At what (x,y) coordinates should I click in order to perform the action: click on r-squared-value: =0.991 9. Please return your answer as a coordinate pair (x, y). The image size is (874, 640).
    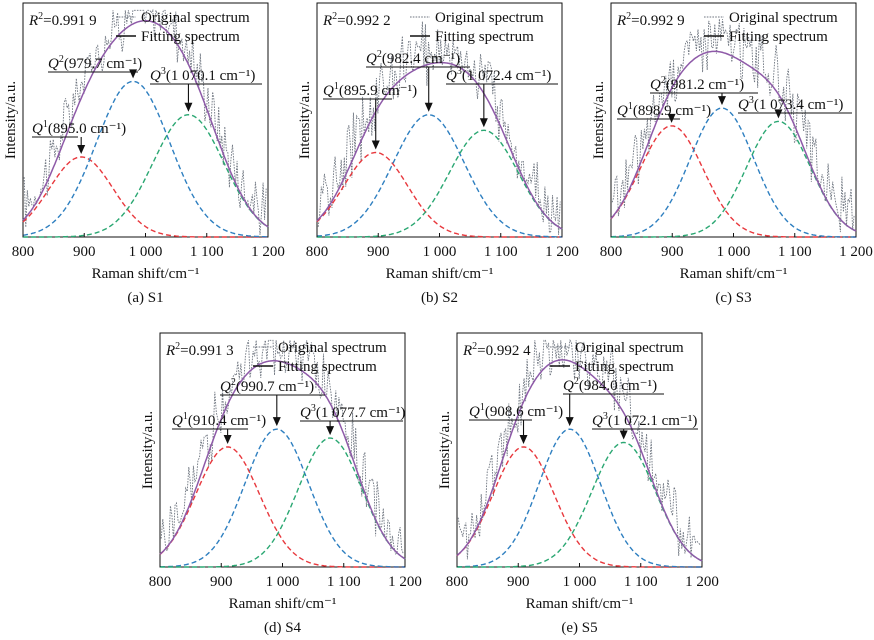
    Looking at the image, I should click on (69, 21).